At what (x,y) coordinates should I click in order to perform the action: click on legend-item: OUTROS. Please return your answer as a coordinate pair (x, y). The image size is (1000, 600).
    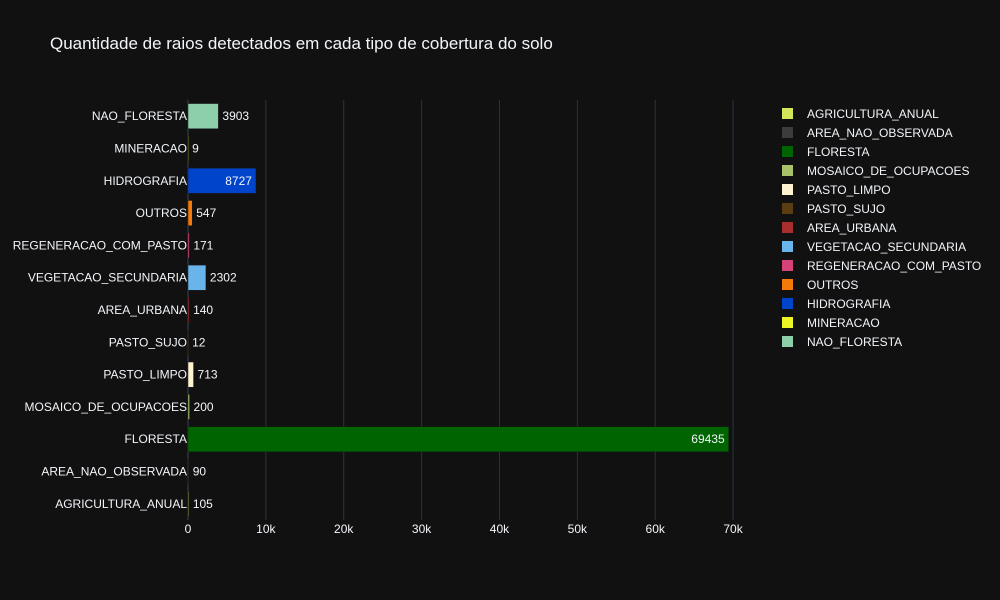
    Looking at the image, I should click on (820, 285).